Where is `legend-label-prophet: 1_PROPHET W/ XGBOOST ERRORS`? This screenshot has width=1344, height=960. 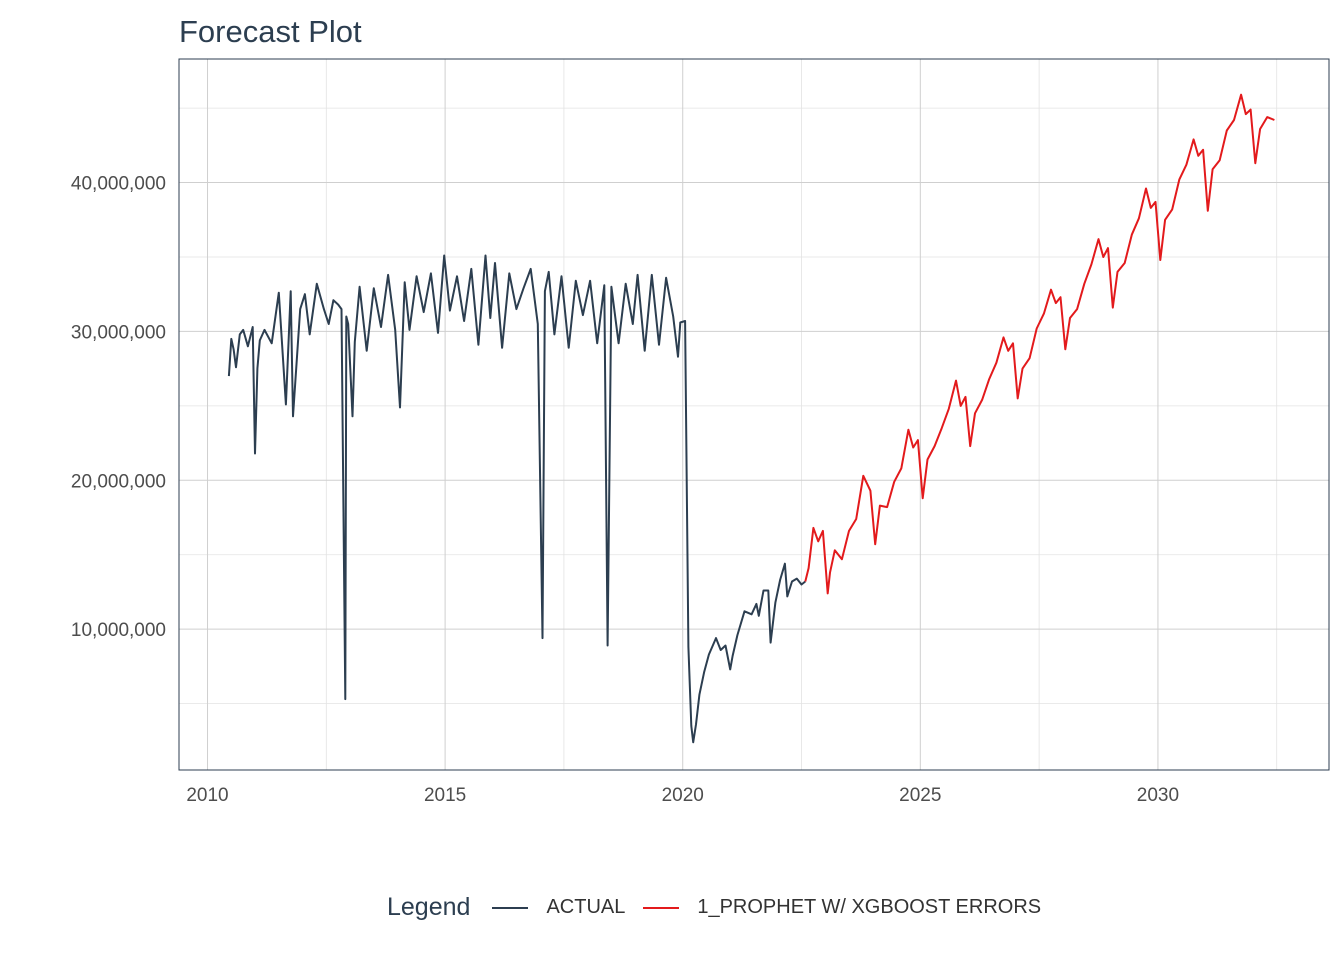 legend-label-prophet: 1_PROPHET W/ XGBOOST ERRORS is located at coordinates (869, 907).